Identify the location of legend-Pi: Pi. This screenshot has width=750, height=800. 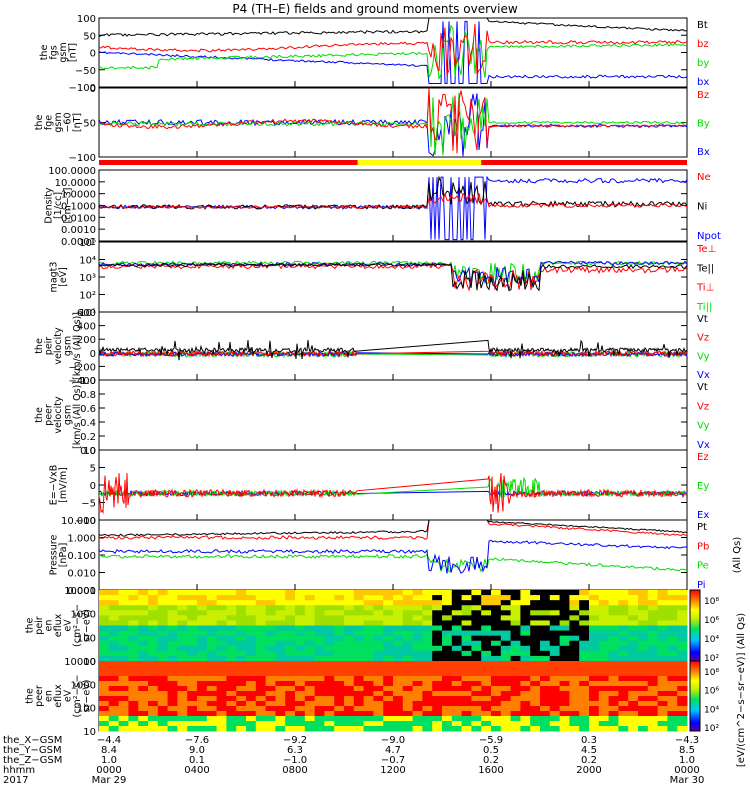
(701, 585).